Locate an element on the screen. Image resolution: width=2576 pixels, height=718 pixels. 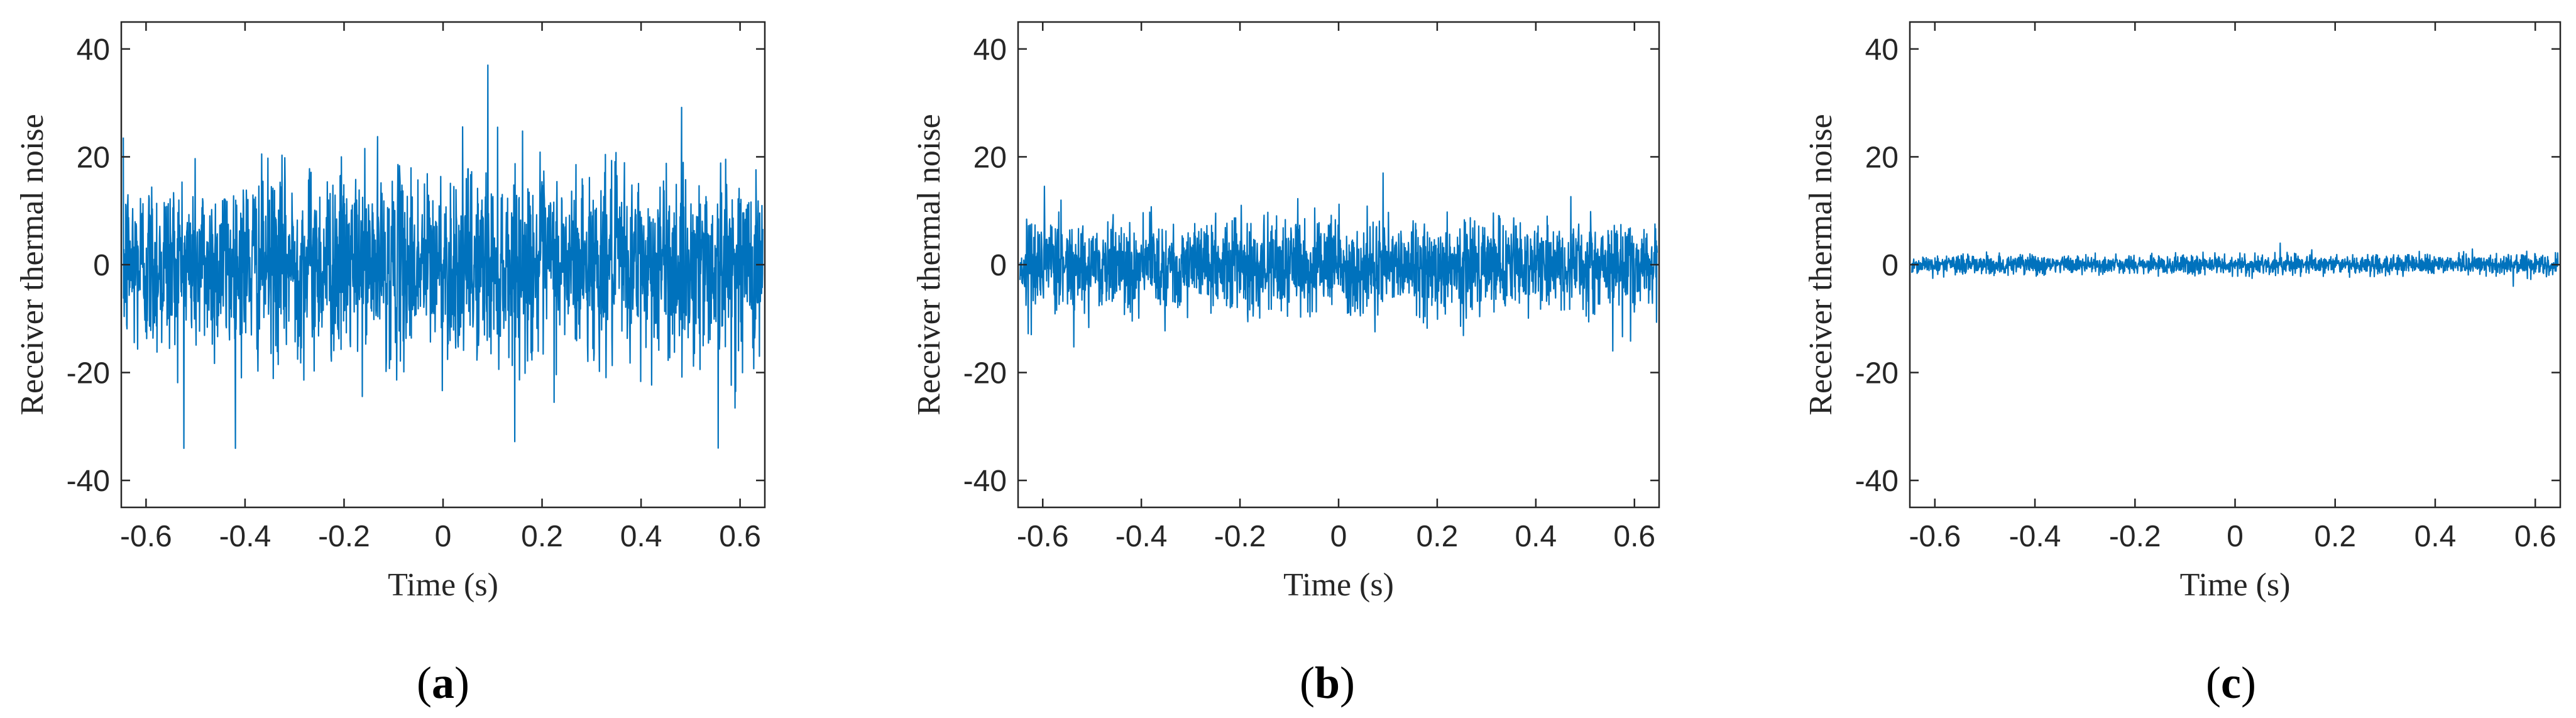
panel-caption: (c) is located at coordinates (2231, 683).